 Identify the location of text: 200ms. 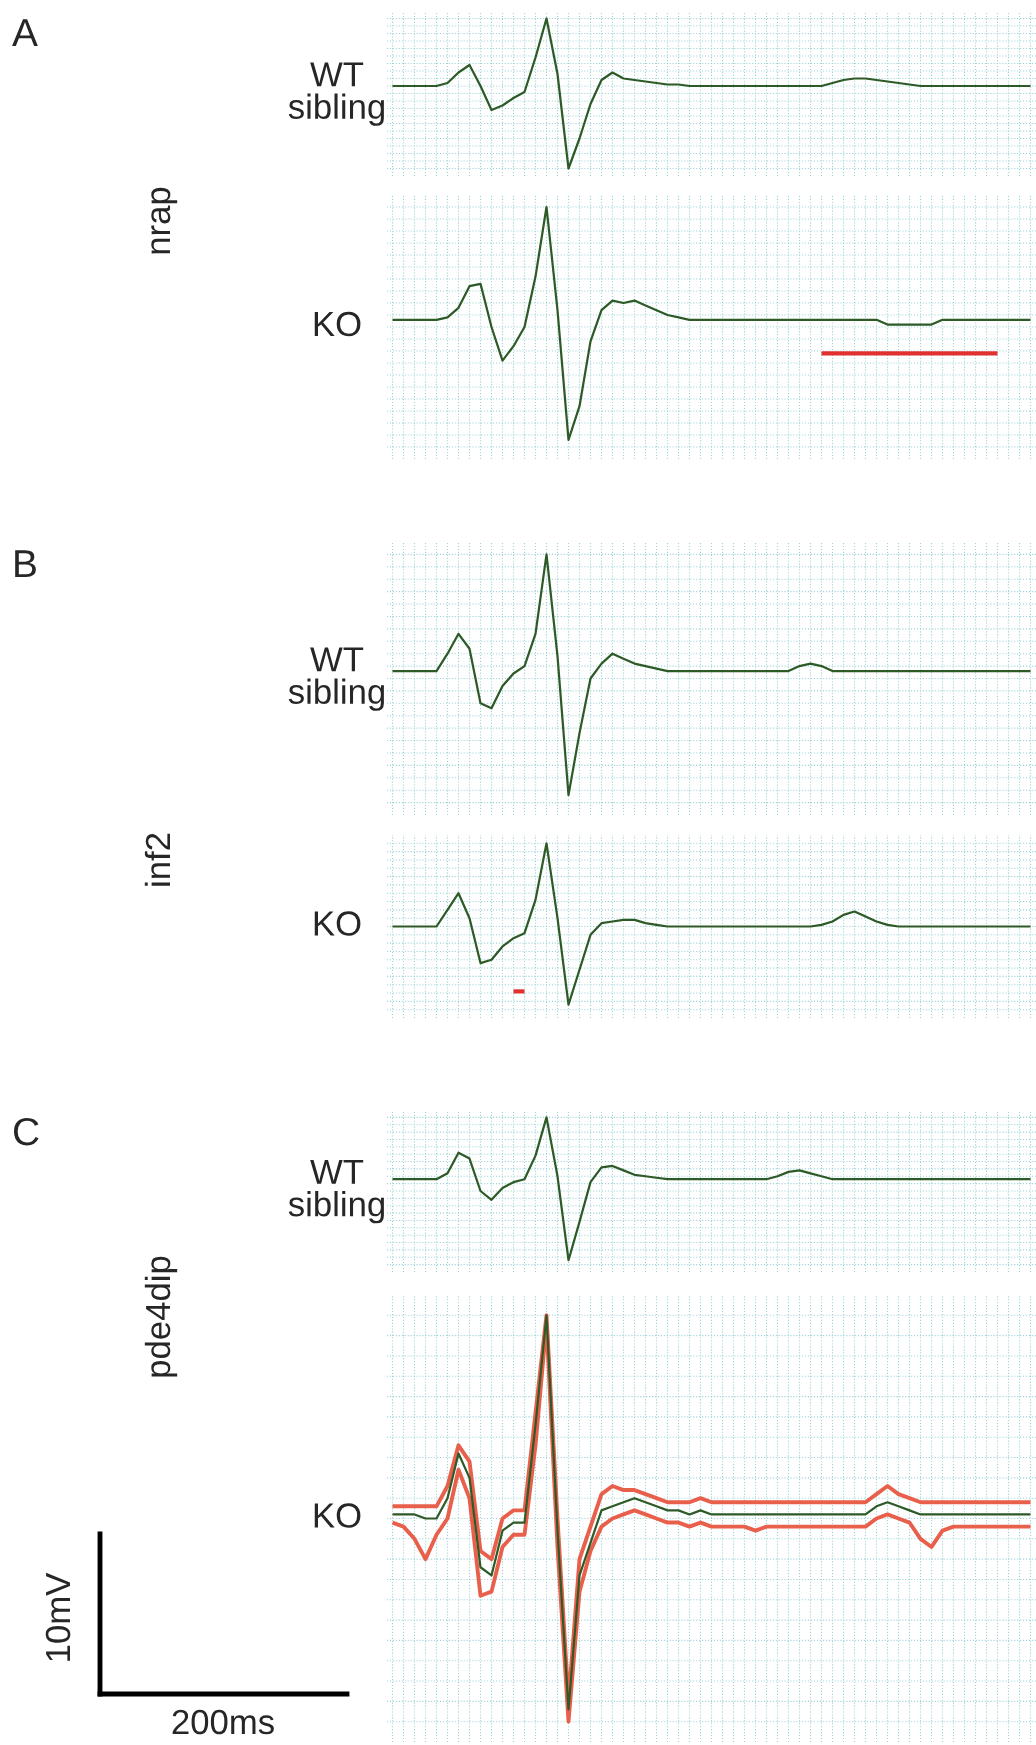
(223, 1722).